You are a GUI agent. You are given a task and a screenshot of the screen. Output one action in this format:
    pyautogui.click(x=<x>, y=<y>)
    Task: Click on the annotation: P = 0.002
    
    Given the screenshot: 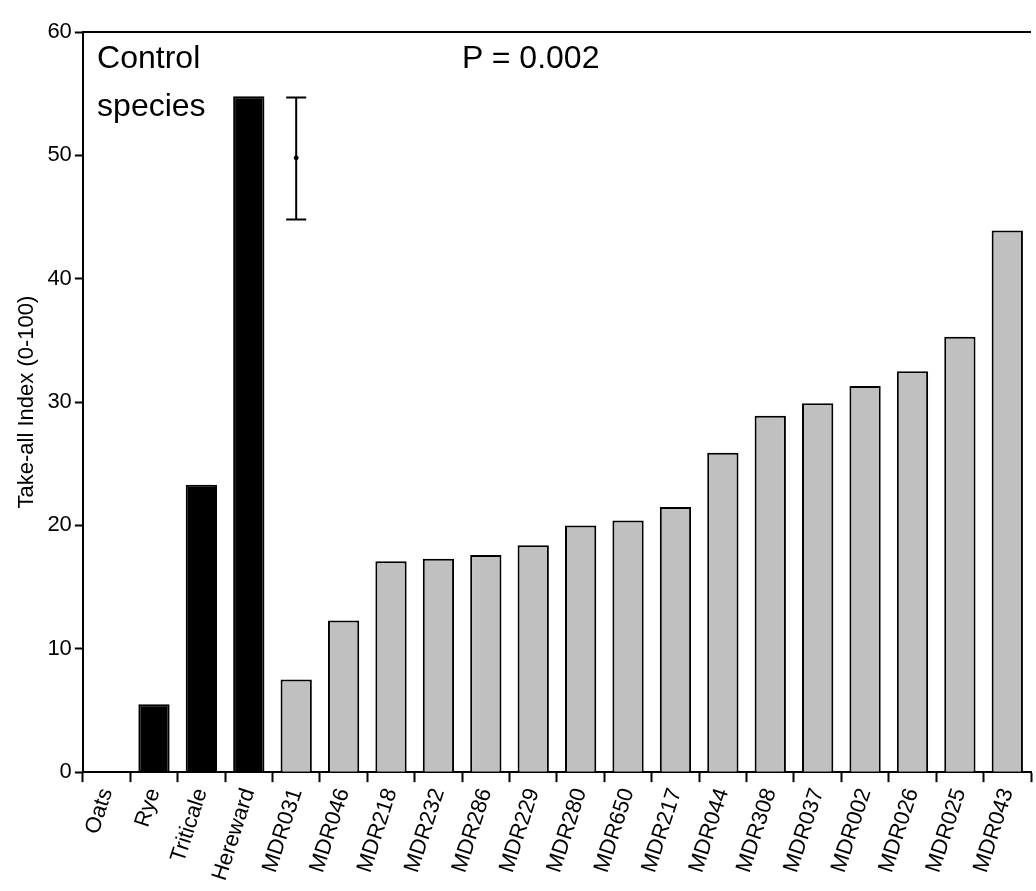 What is the action you would take?
    pyautogui.click(x=531, y=56)
    